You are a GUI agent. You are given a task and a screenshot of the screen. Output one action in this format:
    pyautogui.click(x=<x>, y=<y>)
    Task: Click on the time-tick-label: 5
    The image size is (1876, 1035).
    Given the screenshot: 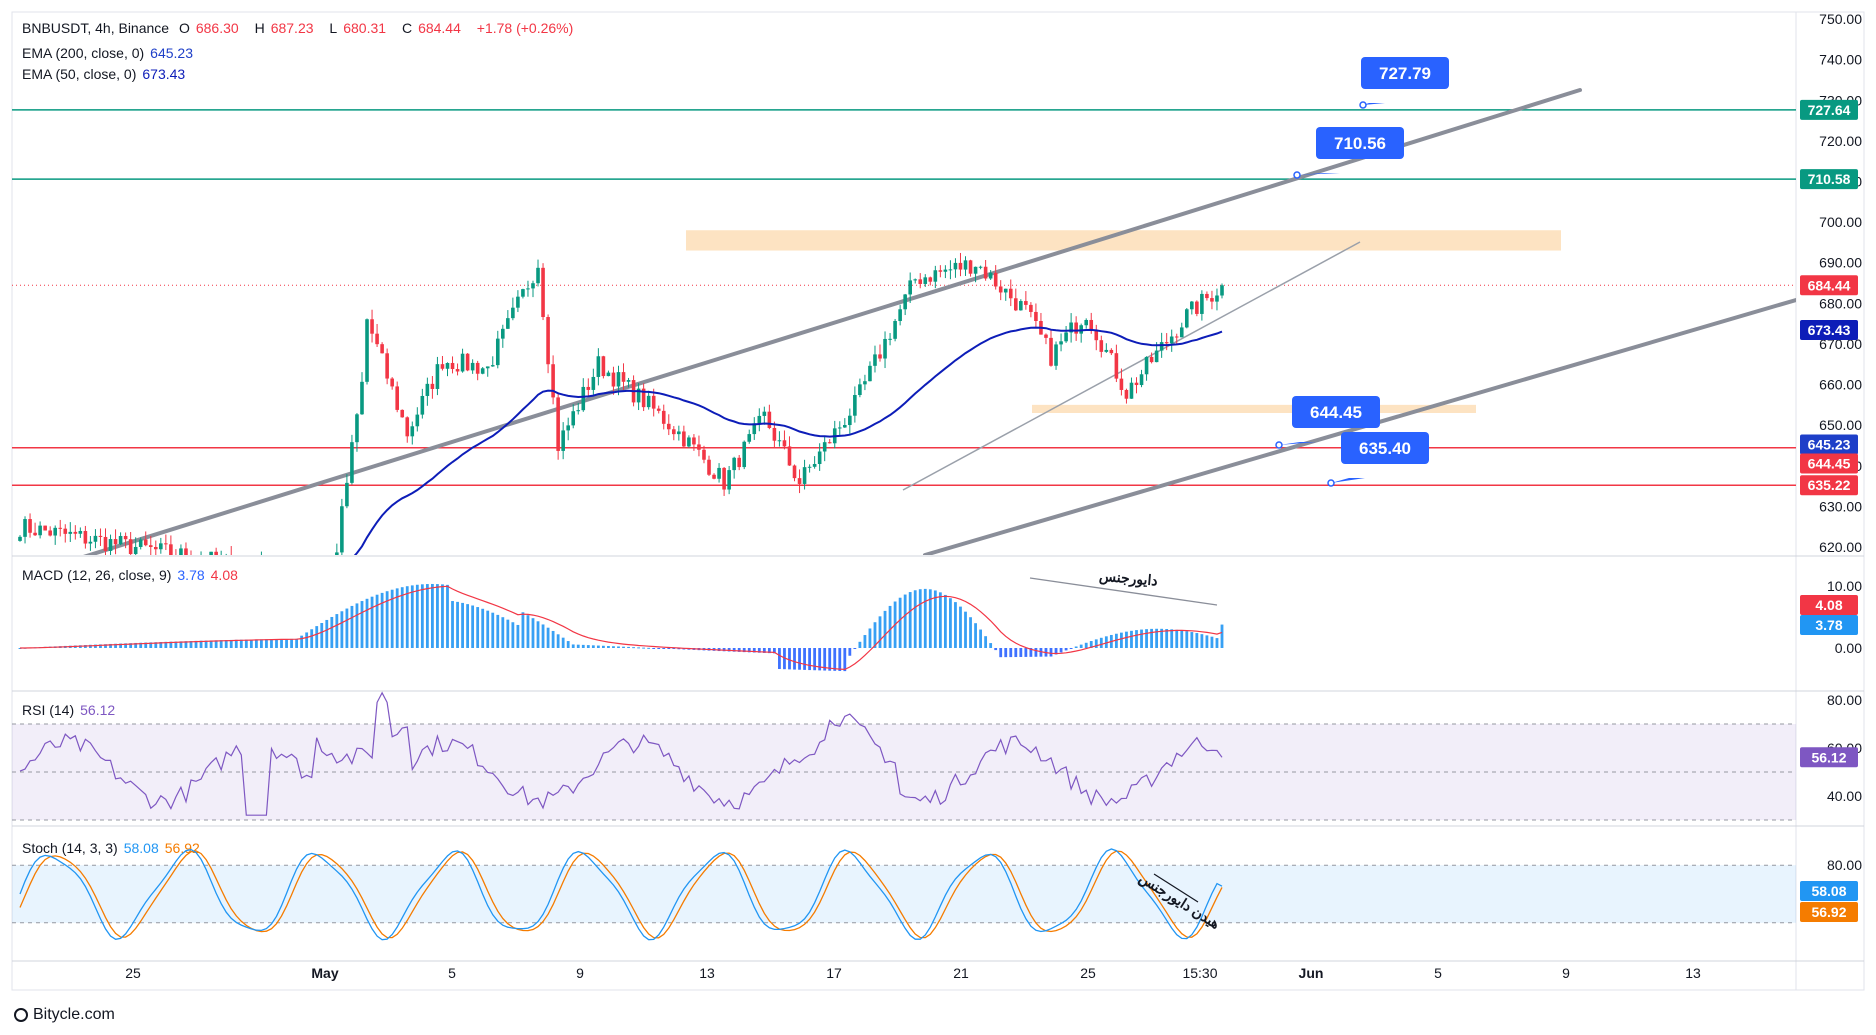 What is the action you would take?
    pyautogui.click(x=452, y=973)
    